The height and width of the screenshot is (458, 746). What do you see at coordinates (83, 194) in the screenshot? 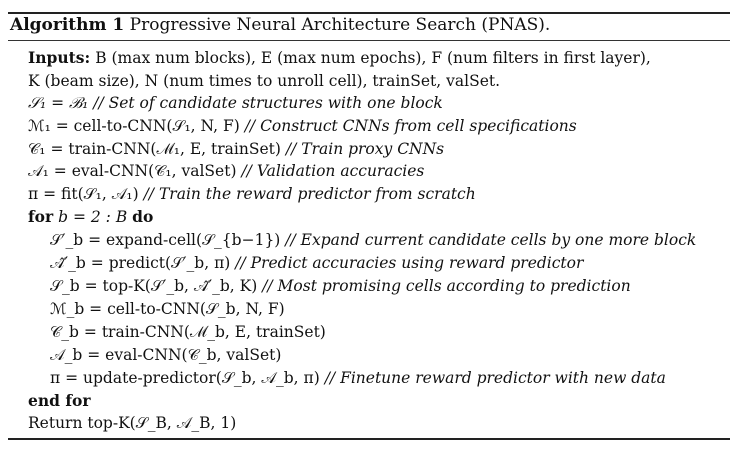
I see `code-fit: π = fit(𝒮₁, 𝒜₁)` at bounding box center [83, 194].